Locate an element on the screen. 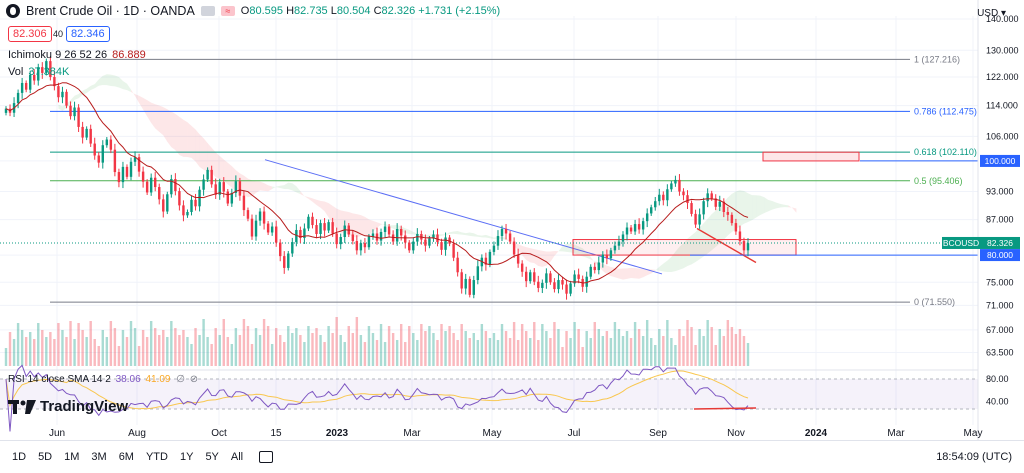 Image resolution: width=1024 pixels, height=473 pixels. rsi-legend: RSI 14 close SMA 14 2 38.06 41.09 ∅ ⊘ is located at coordinates (103, 379).